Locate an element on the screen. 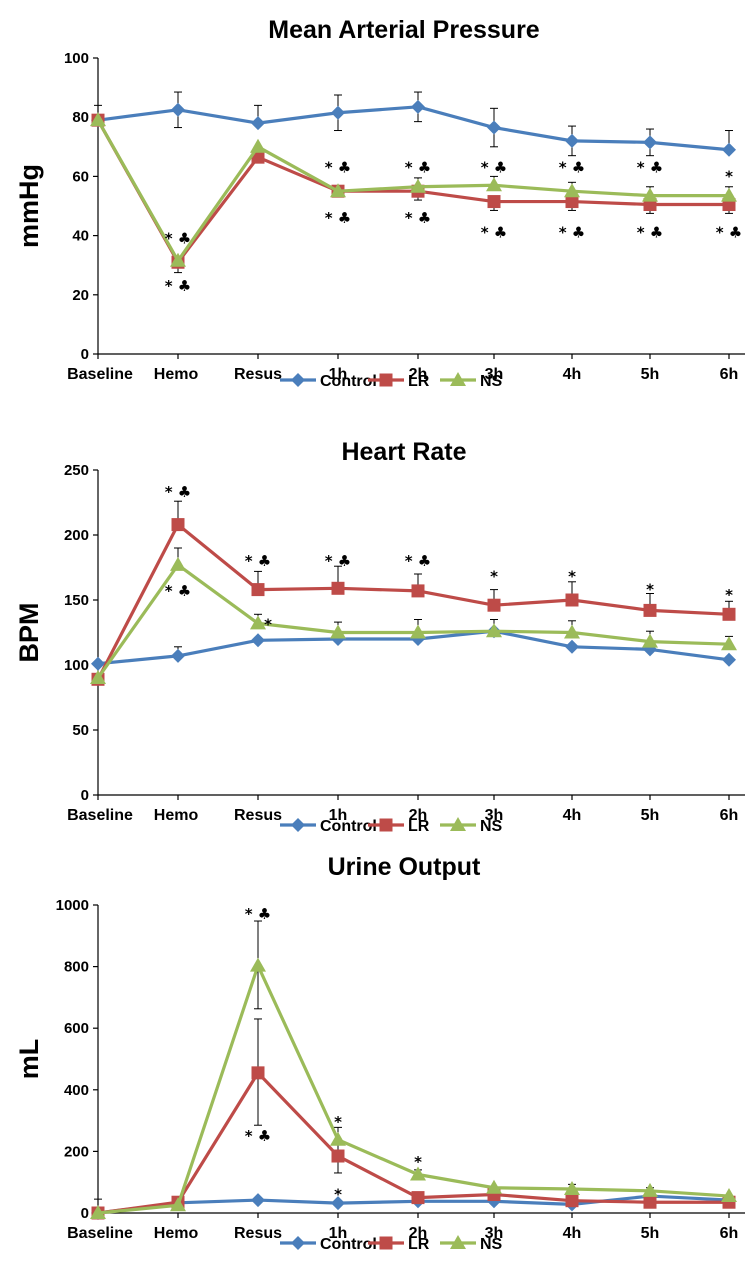  legend-label-lr: LR is located at coordinates (419, 381).